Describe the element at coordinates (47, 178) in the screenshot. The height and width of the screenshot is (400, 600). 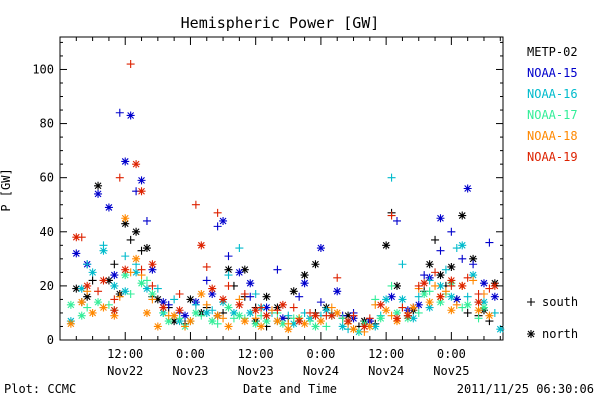
I see `y-tick-label: 60` at that location.